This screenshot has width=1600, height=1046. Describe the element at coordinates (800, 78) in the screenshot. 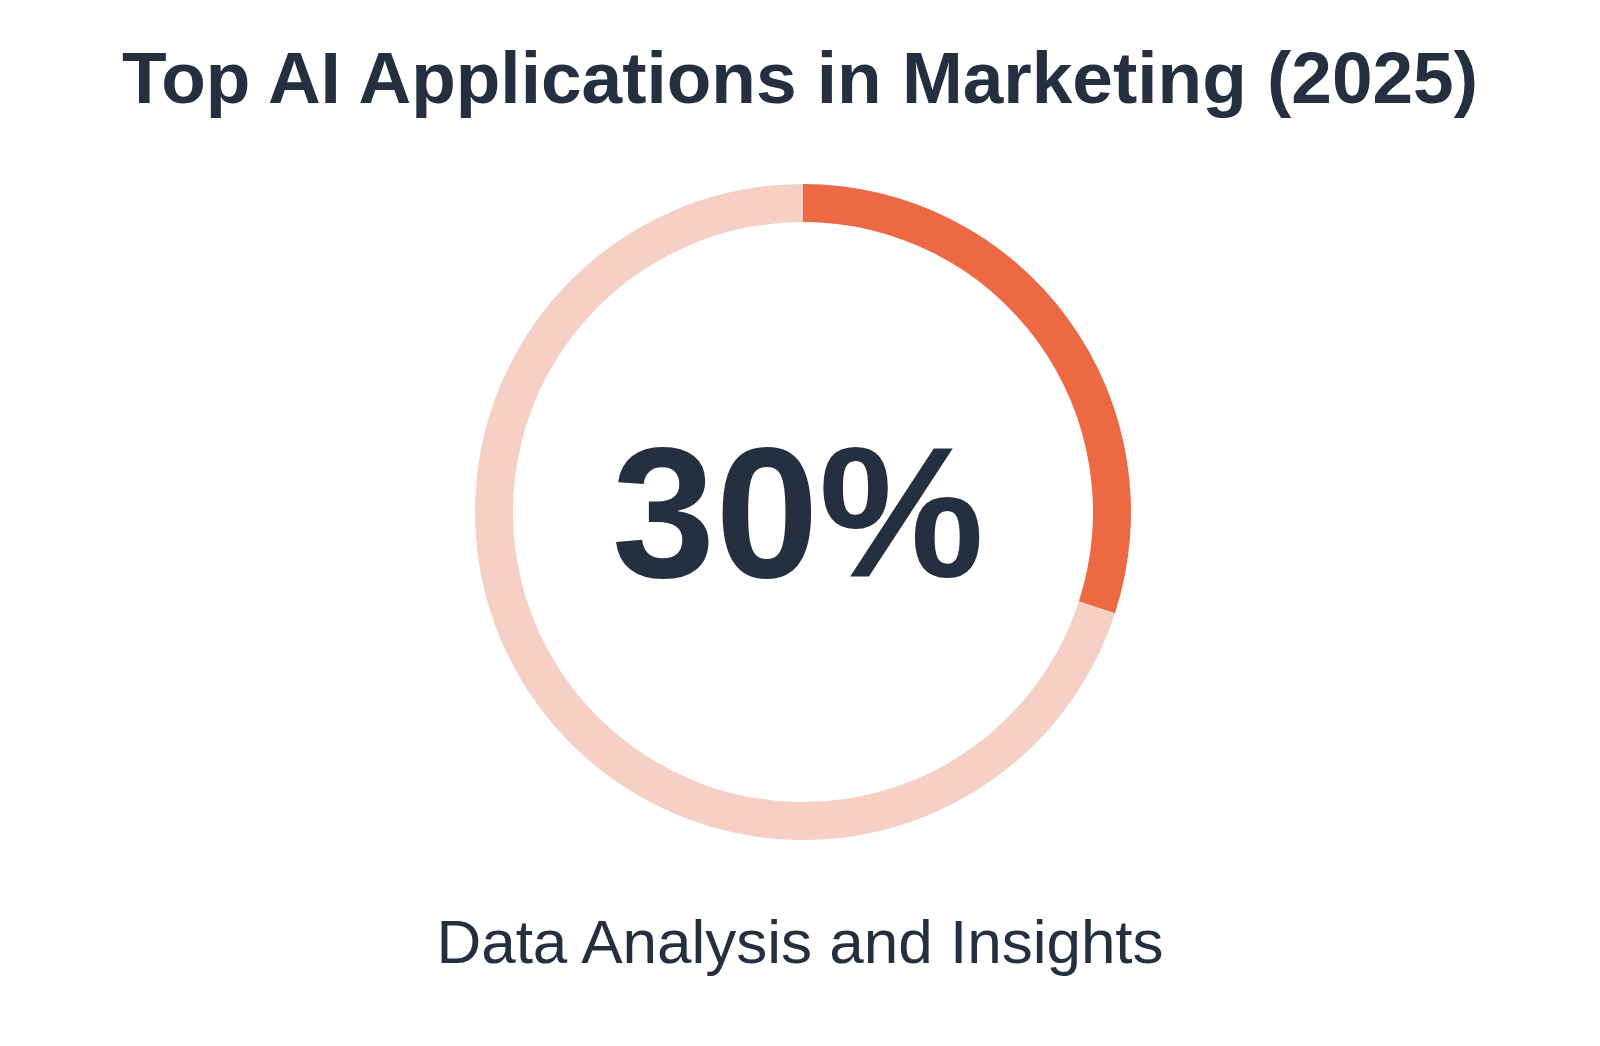

I see `chart-title: Top AI Applications in Marketing (2025)` at that location.